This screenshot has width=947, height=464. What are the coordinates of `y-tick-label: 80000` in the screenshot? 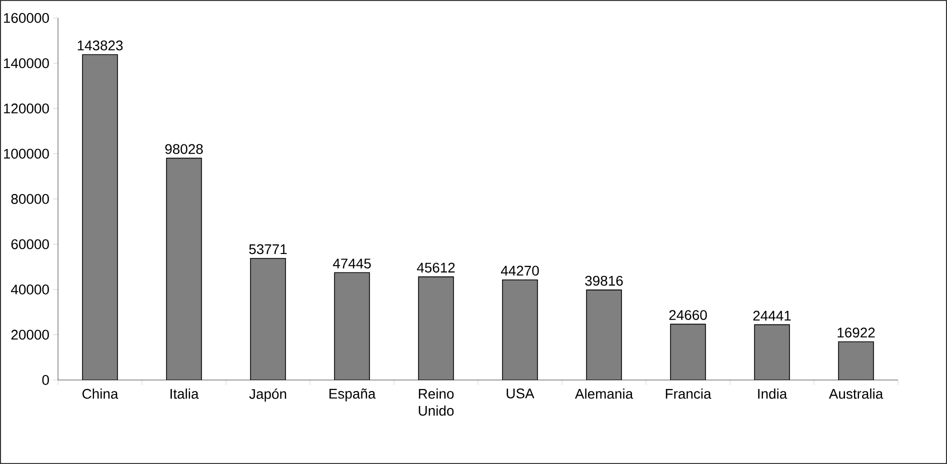 It's located at (30, 199).